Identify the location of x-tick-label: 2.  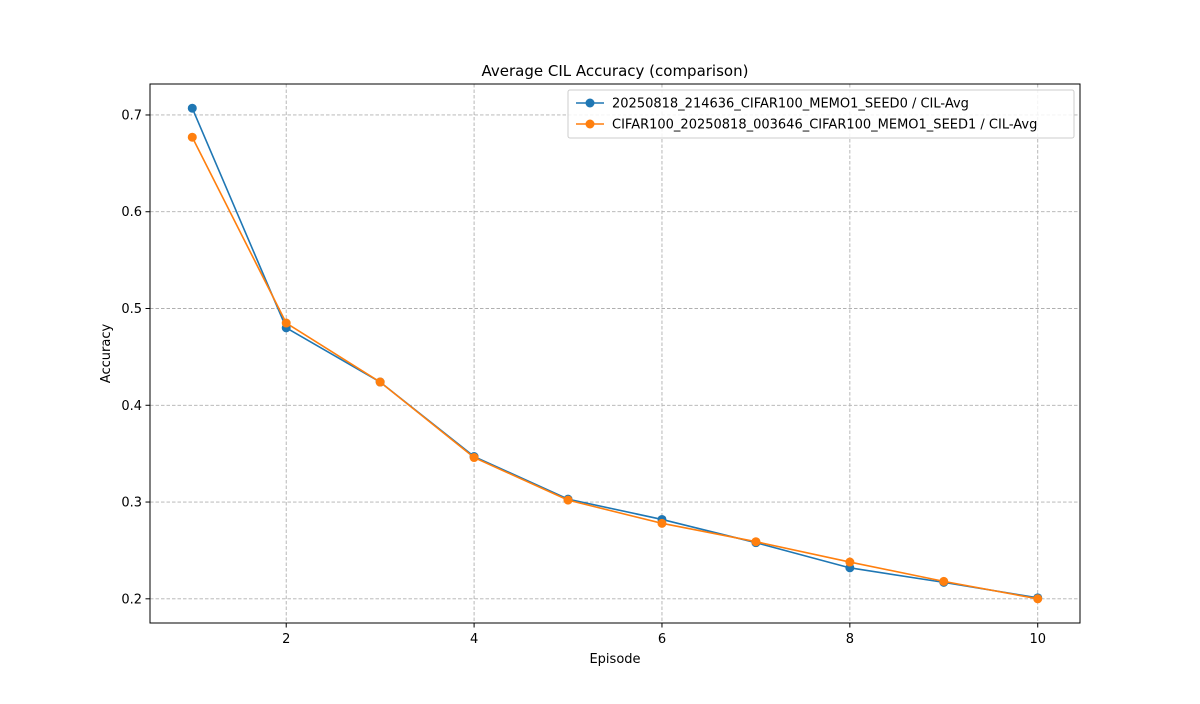
(286, 639).